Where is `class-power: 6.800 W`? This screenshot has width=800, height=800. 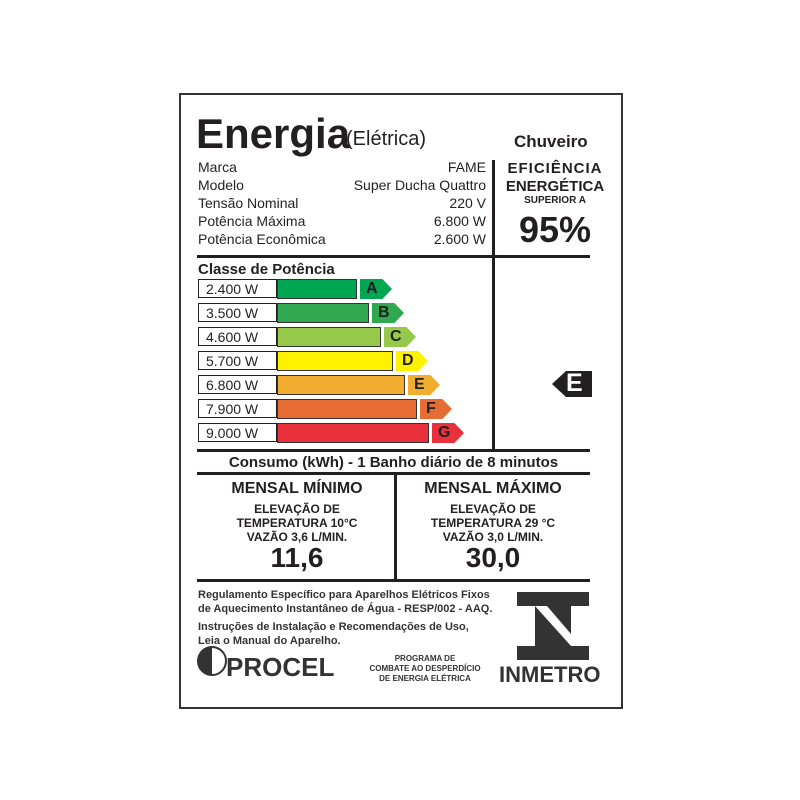 class-power: 6.800 W is located at coordinates (237, 384).